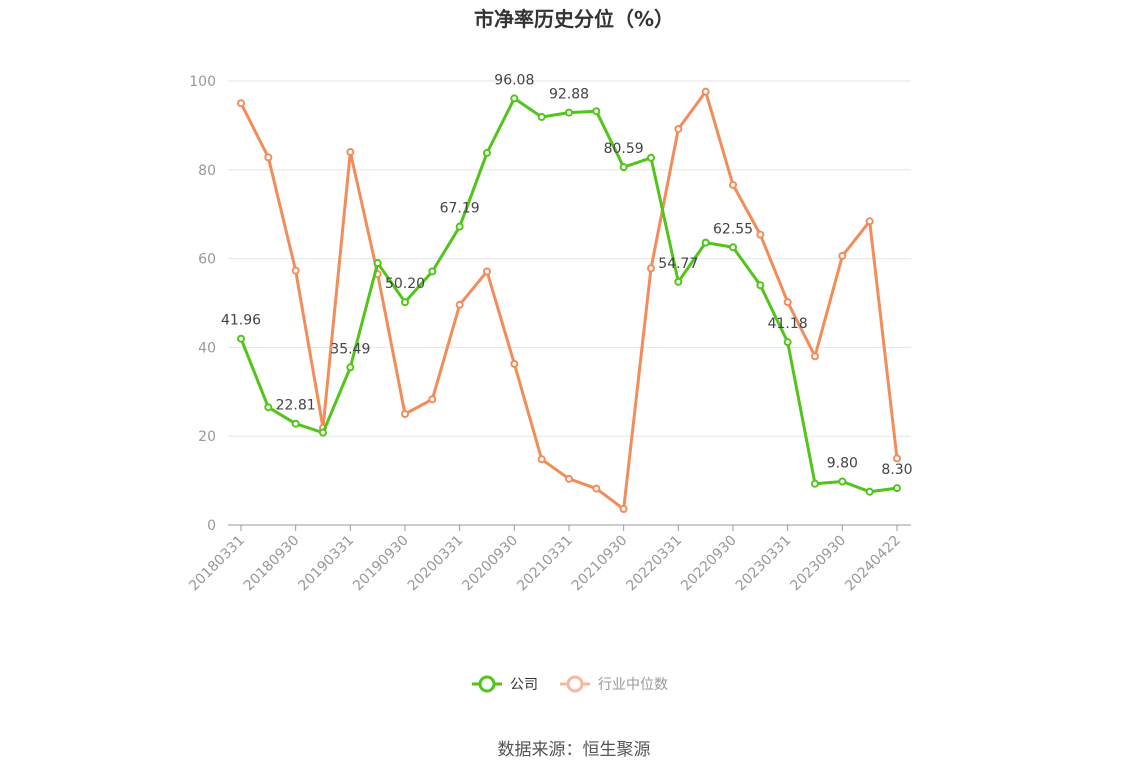  I want to click on data-label: 41.96, so click(241, 321).